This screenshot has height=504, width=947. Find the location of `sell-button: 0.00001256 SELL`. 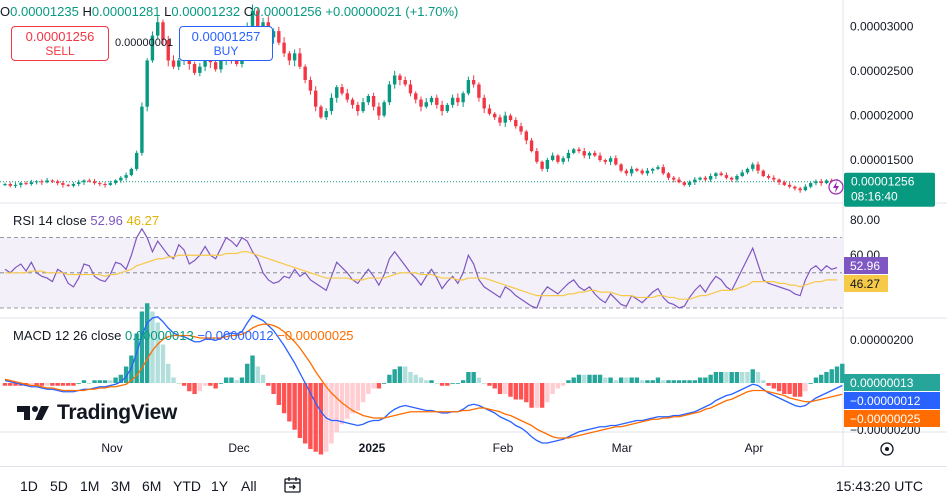

sell-button: 0.00001256 SELL is located at coordinates (60, 43).